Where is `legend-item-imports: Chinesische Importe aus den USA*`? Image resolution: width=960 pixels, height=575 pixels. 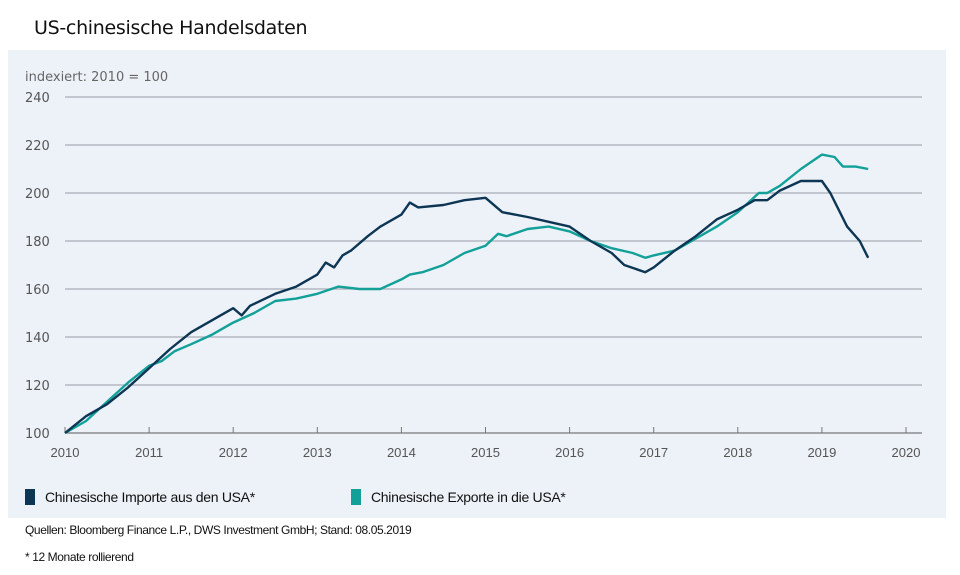 legend-item-imports: Chinesische Importe aus den USA* is located at coordinates (140, 497).